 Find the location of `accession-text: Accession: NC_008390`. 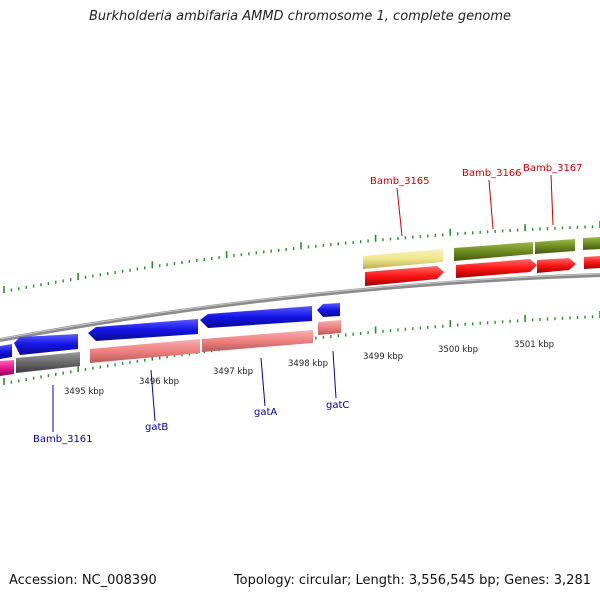

accession-text: Accession: NC_008390 is located at coordinates (83, 580).